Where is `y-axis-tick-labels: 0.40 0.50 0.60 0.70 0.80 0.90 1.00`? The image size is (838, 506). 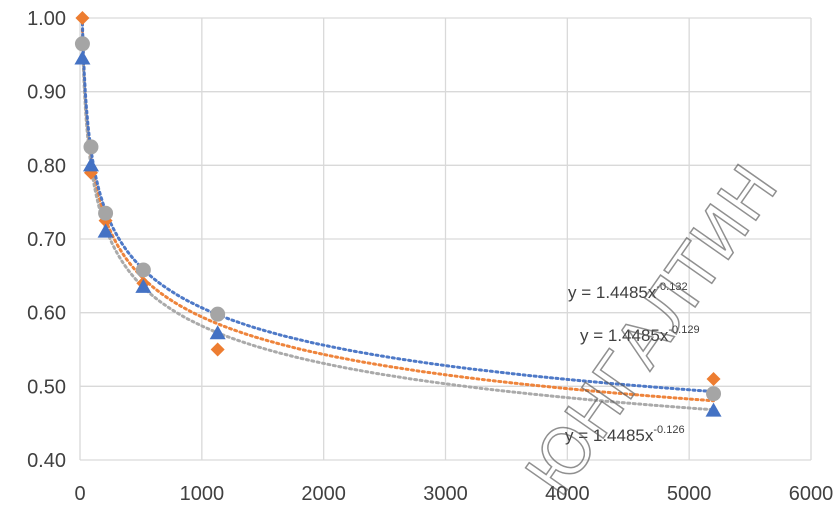 y-axis-tick-labels: 0.40 0.50 0.60 0.70 0.80 0.90 1.00 is located at coordinates (46, 240).